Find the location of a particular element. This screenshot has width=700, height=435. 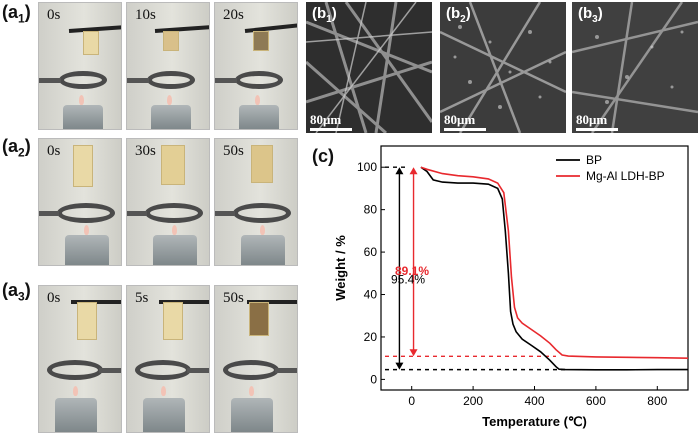

sem-label-b3-main: (b is located at coordinates (585, 13).